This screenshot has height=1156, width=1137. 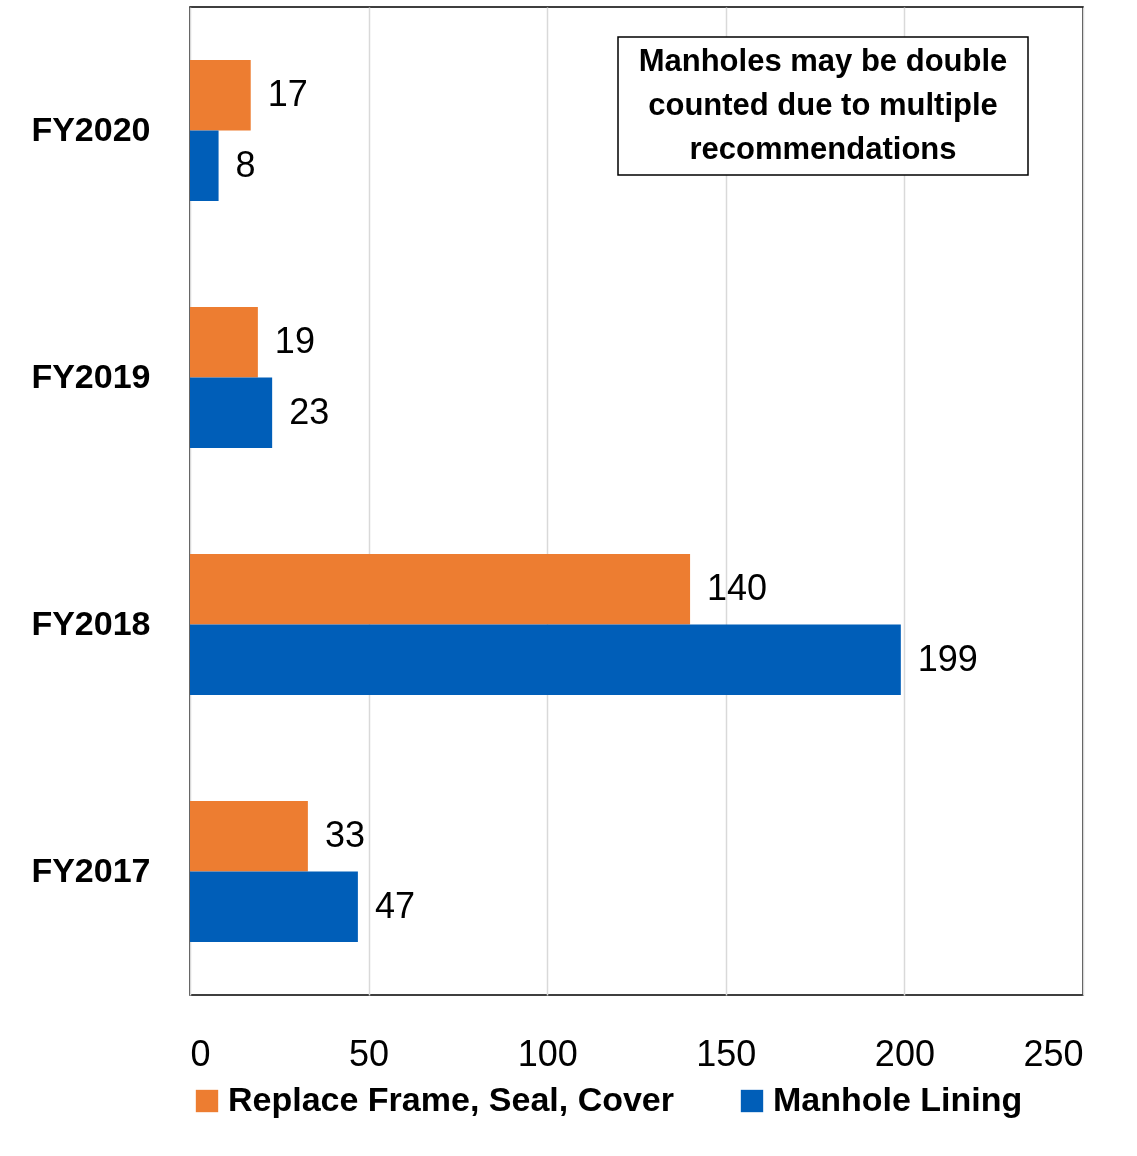 What do you see at coordinates (344, 835) in the screenshot?
I see `data-label: 33` at bounding box center [344, 835].